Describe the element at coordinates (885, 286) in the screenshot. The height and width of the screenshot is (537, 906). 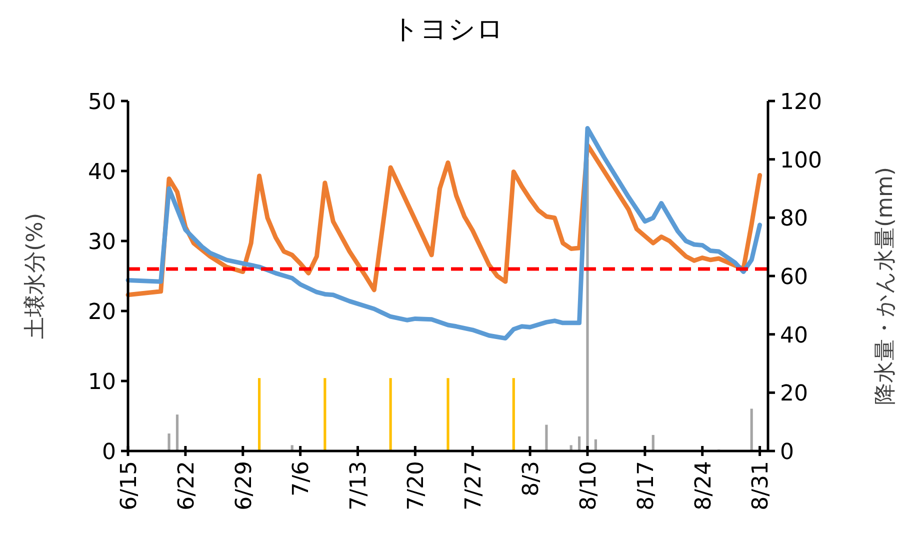
I see `y2-axis-title: 降水量・かん水量(mm)` at that location.